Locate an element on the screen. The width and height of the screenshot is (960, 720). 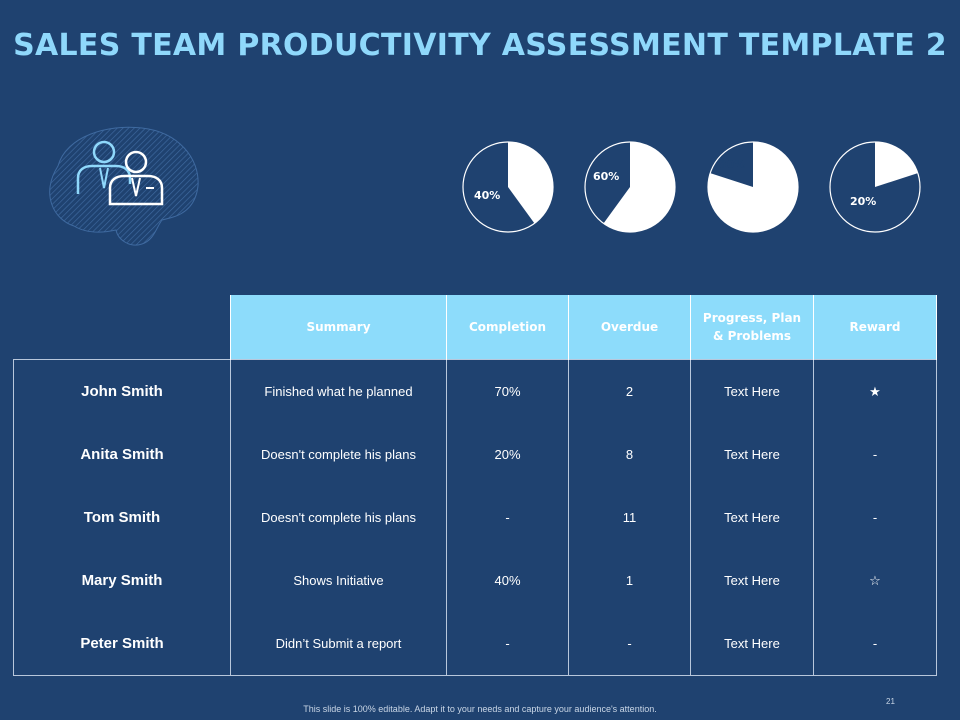
pie-3-slice is located at coordinates (753, 187).